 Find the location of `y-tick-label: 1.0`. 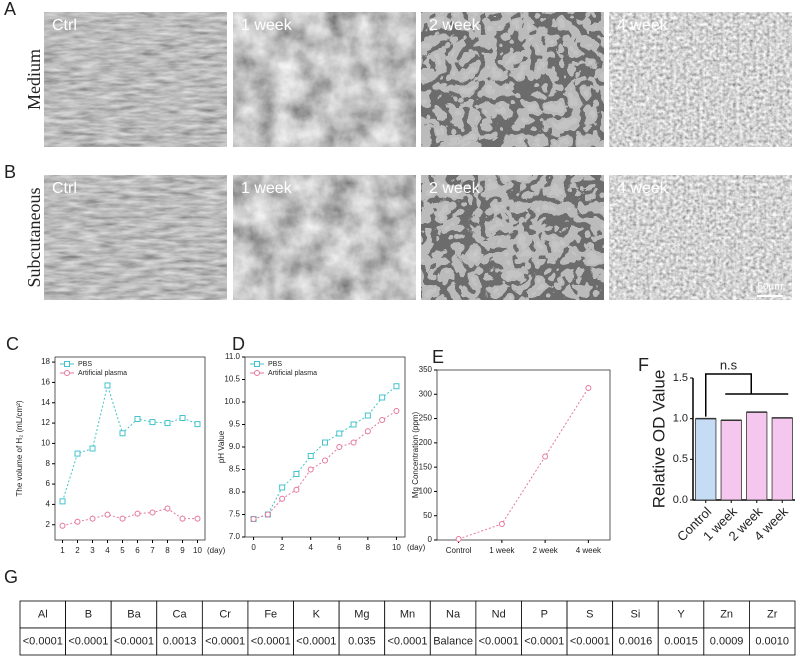

y-tick-label: 1.0 is located at coordinates (680, 419).